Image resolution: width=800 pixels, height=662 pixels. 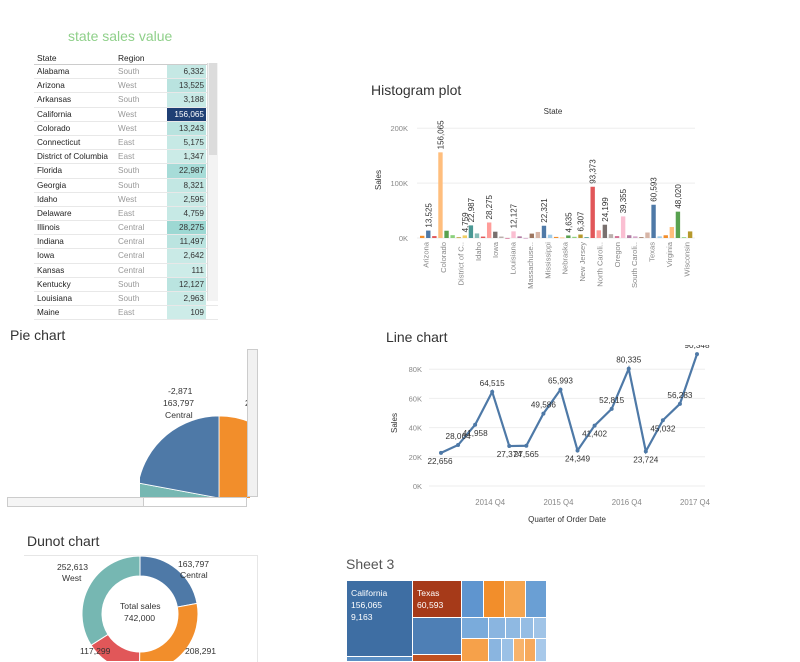 What do you see at coordinates (415, 369) in the screenshot?
I see `line-y-tick: 80K` at bounding box center [415, 369].